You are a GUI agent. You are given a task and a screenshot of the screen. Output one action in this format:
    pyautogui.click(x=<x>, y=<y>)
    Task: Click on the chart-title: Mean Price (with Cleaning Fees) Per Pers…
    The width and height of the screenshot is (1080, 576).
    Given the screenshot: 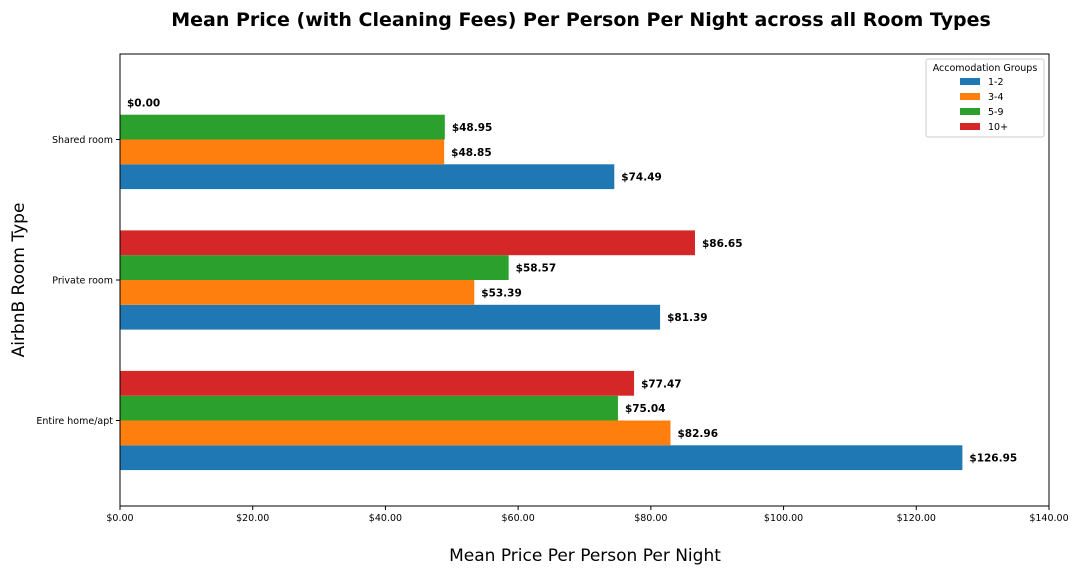 What is the action you would take?
    pyautogui.click(x=581, y=20)
    